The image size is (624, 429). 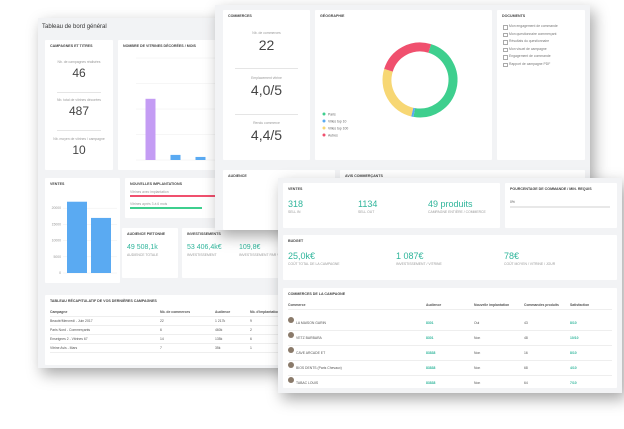 What do you see at coordinates (237, 176) in the screenshot?
I see `card-title: AUDIENCE` at bounding box center [237, 176].